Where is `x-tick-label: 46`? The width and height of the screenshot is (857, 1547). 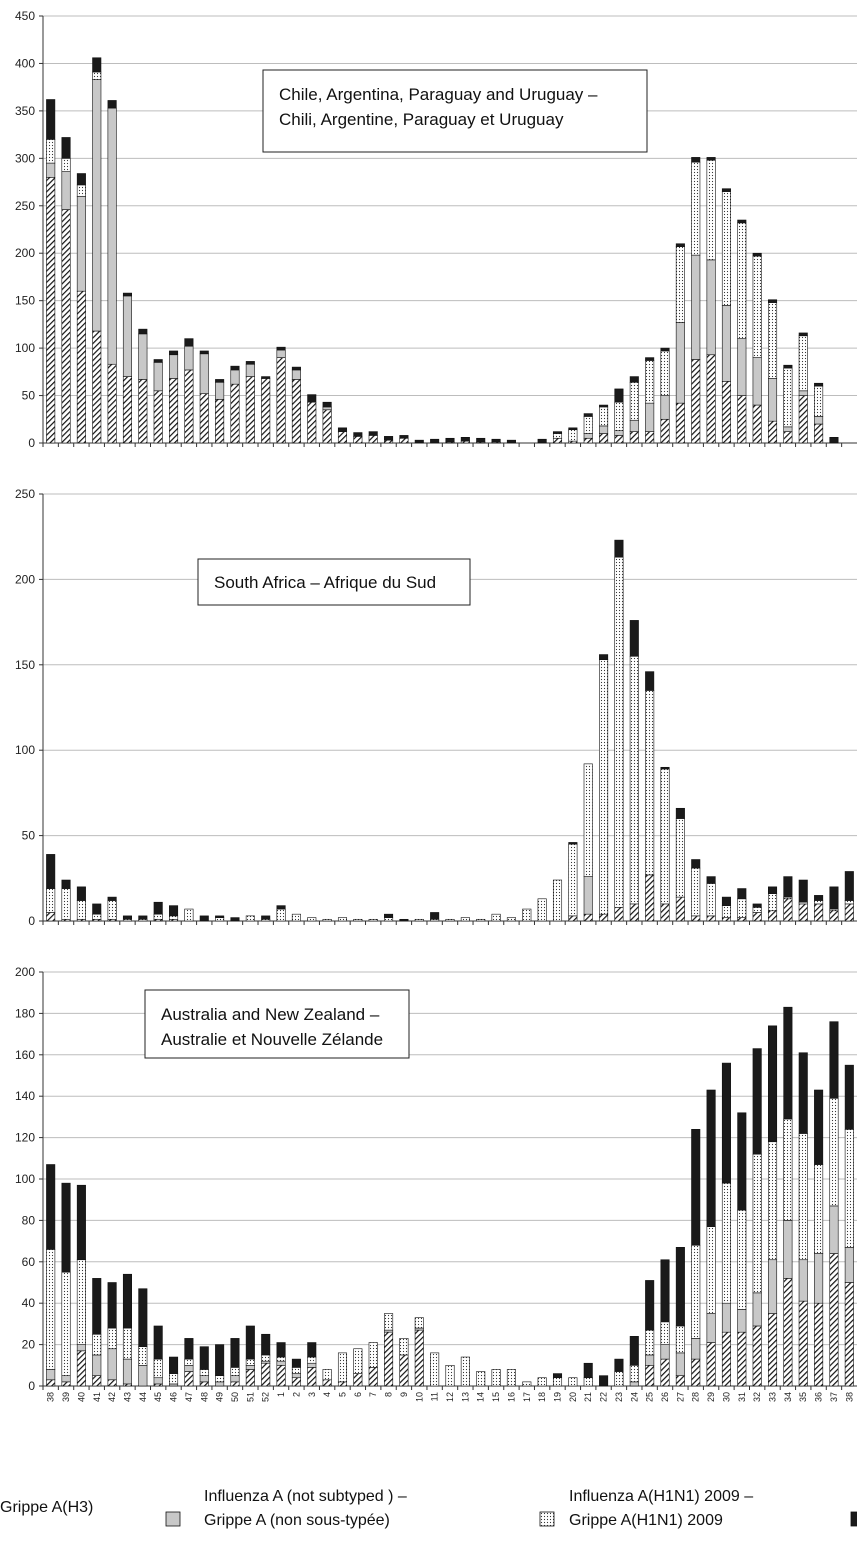 x-tick-label: 46 is located at coordinates (174, 1397).